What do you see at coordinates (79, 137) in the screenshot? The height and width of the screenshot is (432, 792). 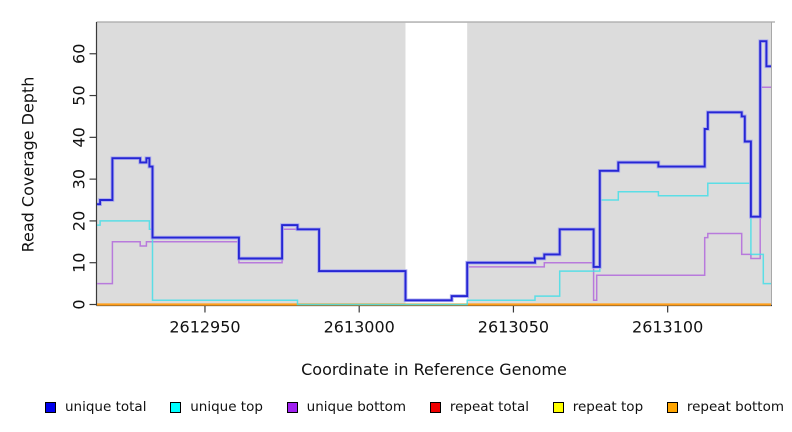 I see `y-tick-label: 40` at bounding box center [79, 137].